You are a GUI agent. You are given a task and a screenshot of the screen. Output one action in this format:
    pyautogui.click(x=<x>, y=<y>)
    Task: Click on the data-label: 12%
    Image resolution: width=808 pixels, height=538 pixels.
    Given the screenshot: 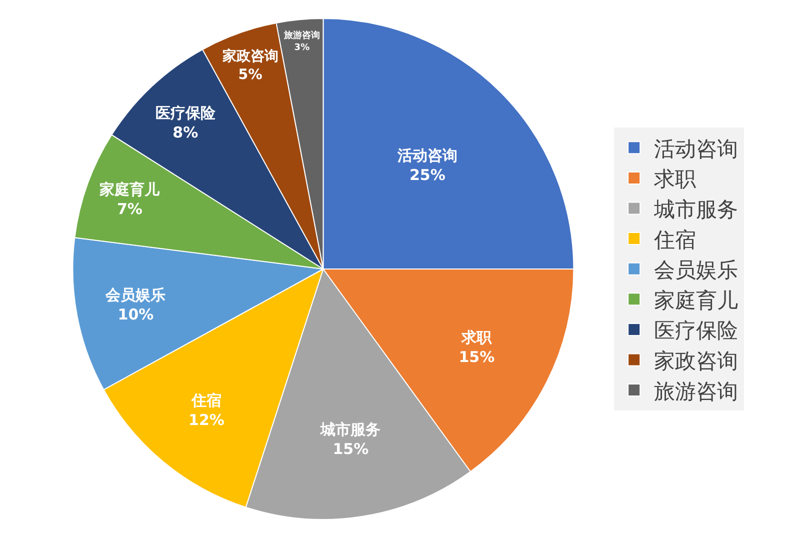 What is the action you would take?
    pyautogui.click(x=206, y=419)
    